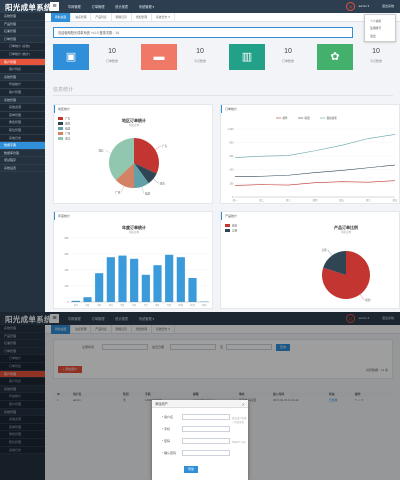  What do you see at coordinates (22, 382) in the screenshot?
I see `sidebar-item-7: 客户列表` at bounding box center [22, 382].